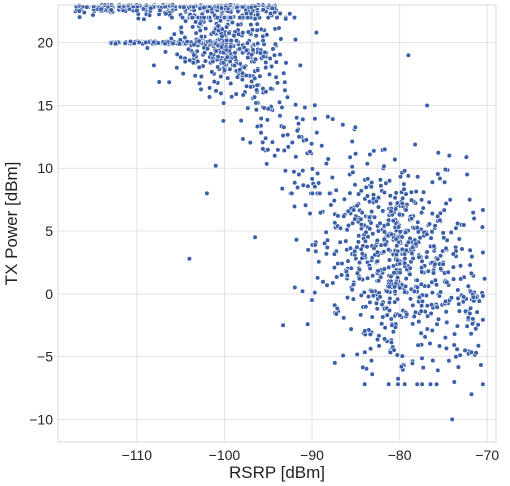 The image size is (510, 486). What do you see at coordinates (137, 455) in the screenshot?
I see `x-tick-label: −110` at bounding box center [137, 455].